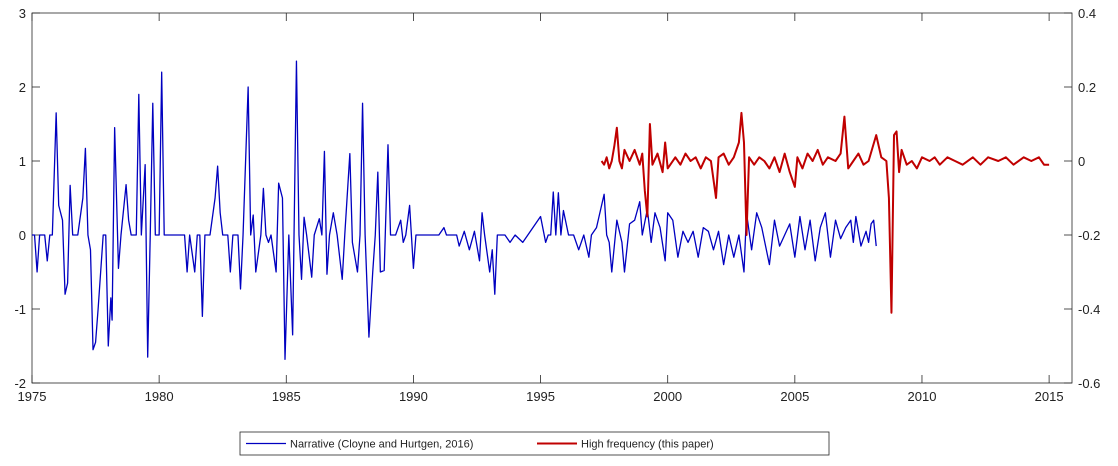  What do you see at coordinates (794, 396) in the screenshot?
I see `x-tick-label: 2005` at bounding box center [794, 396].